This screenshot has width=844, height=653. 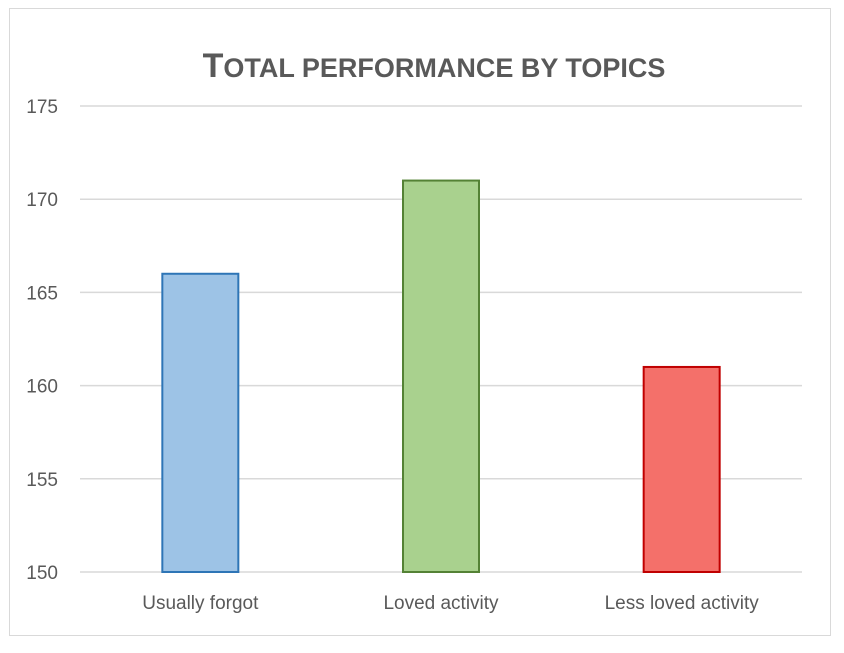 What do you see at coordinates (441, 603) in the screenshot?
I see `x-tick-label: Loved activity` at bounding box center [441, 603].